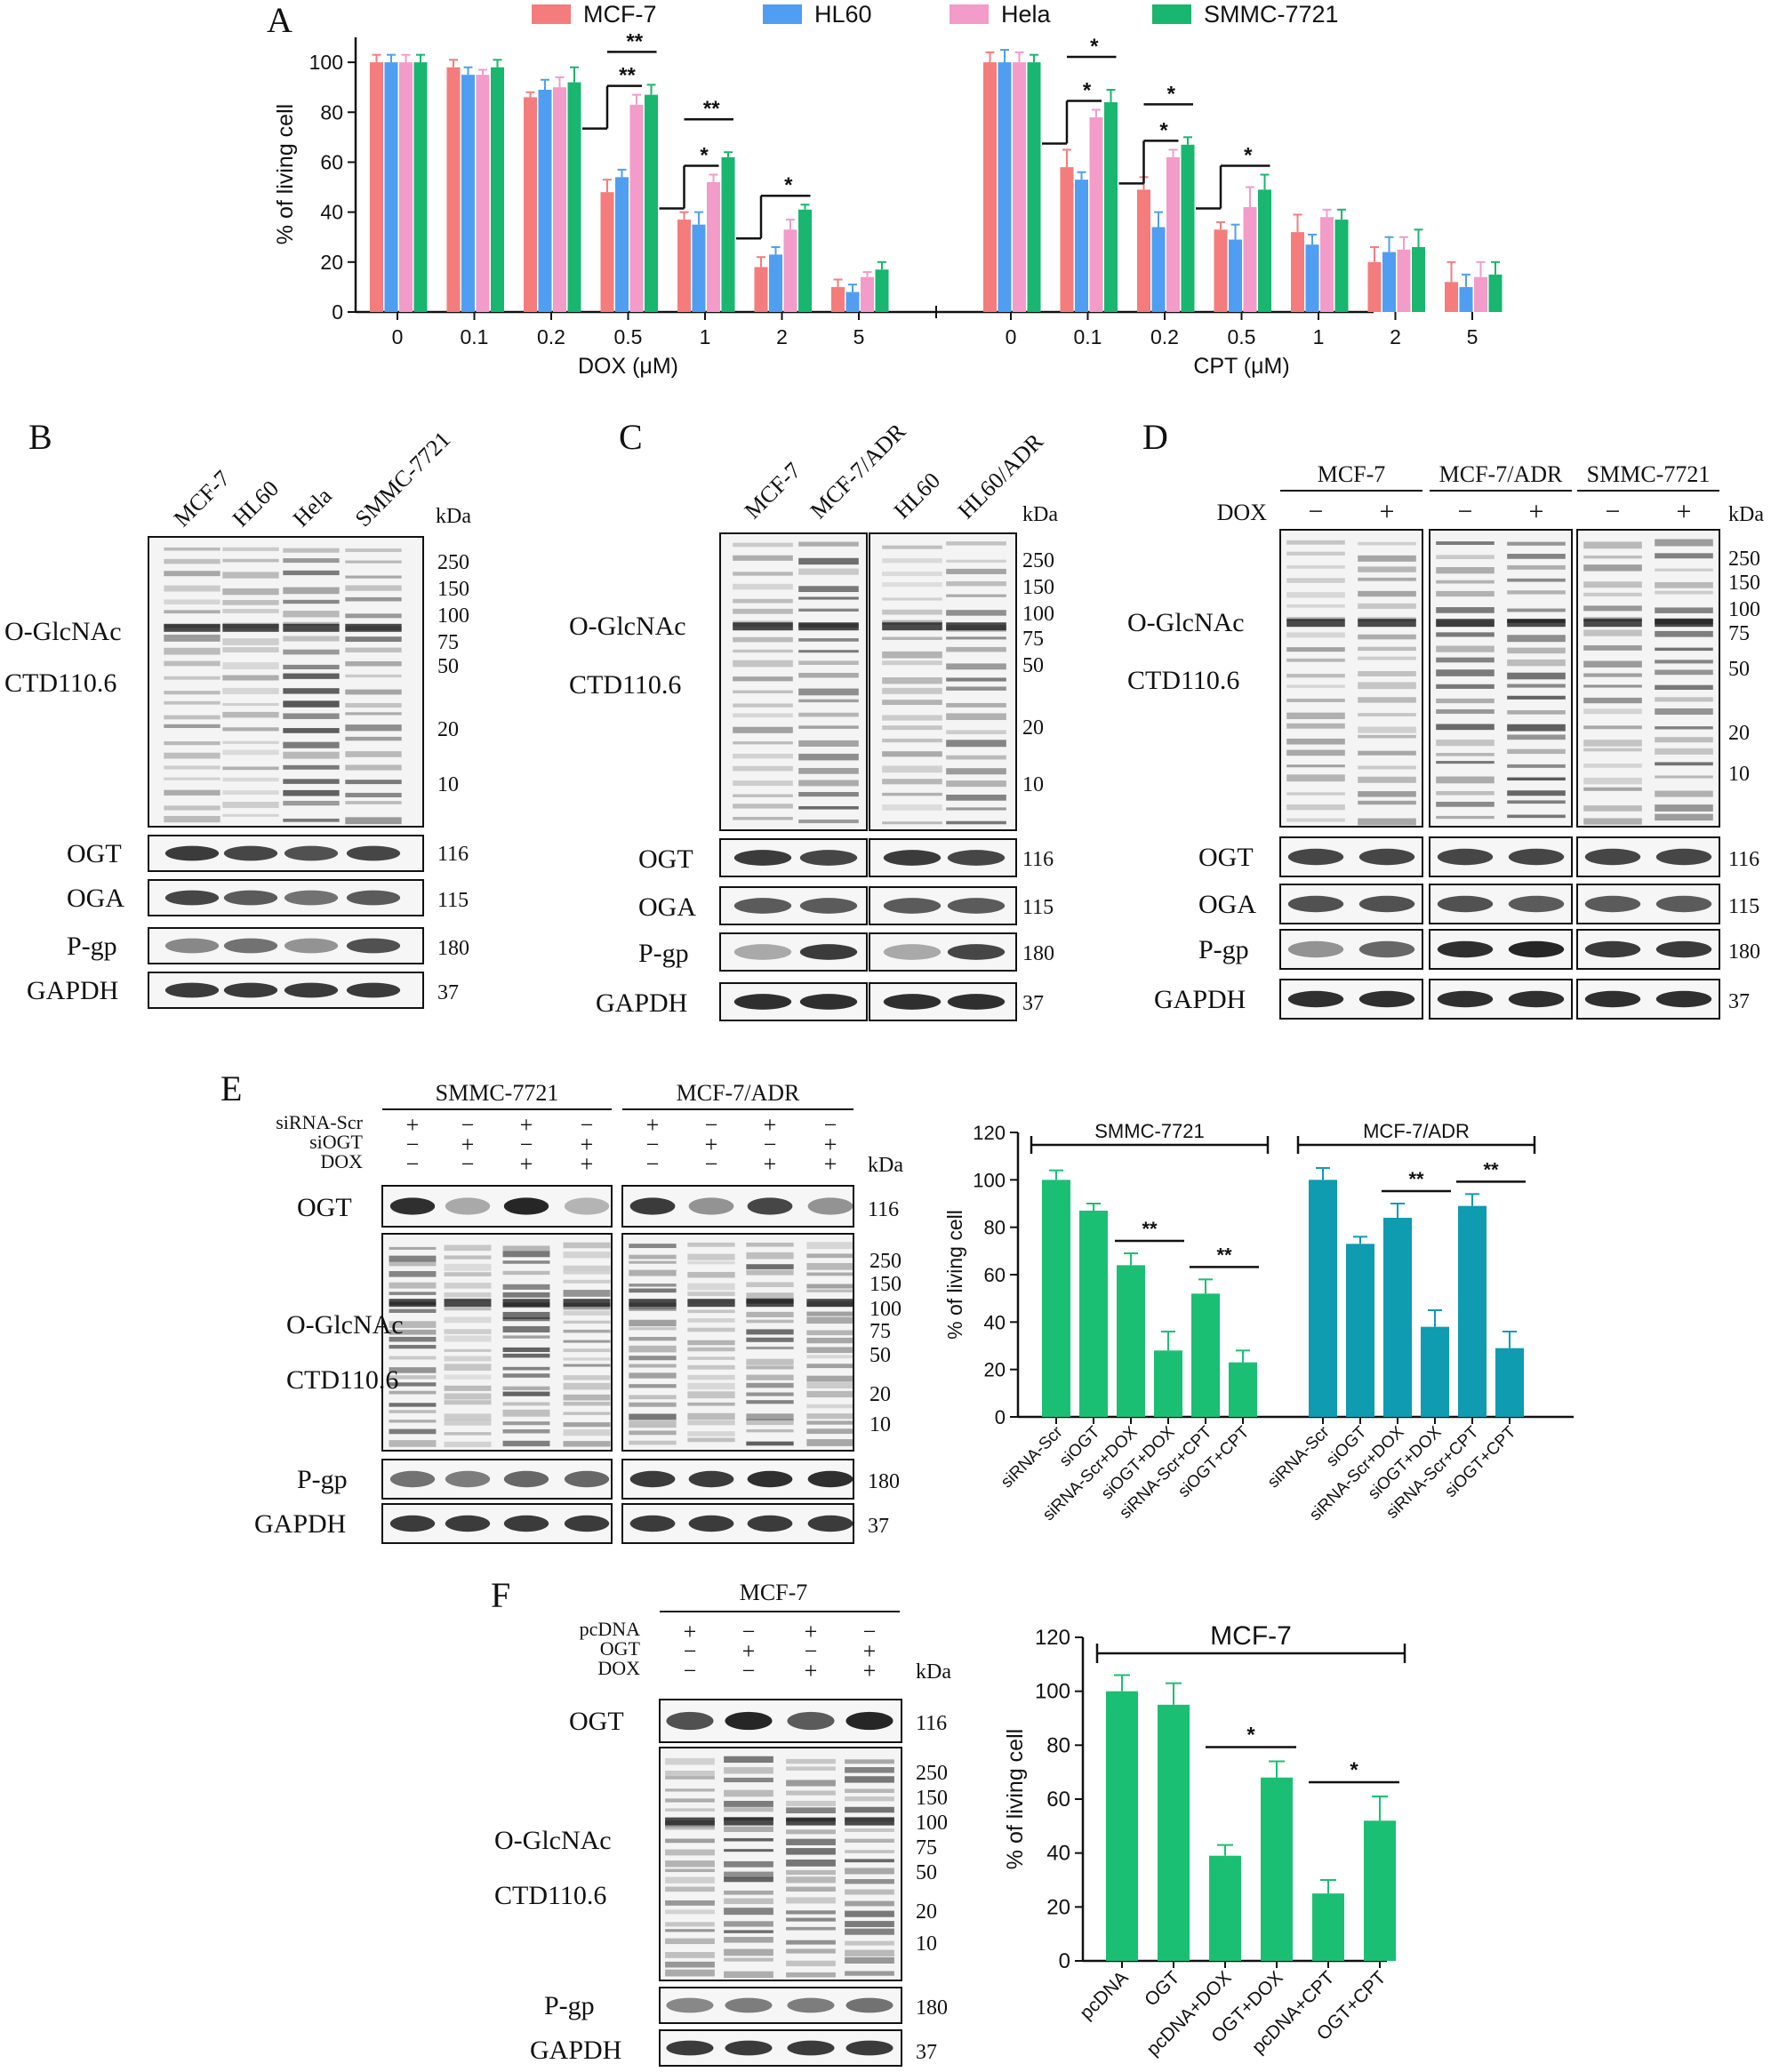 This screenshot has height=2072, width=1771. What do you see at coordinates (618, 1668) in the screenshot?
I see `treatment-row-label: DOX` at bounding box center [618, 1668].